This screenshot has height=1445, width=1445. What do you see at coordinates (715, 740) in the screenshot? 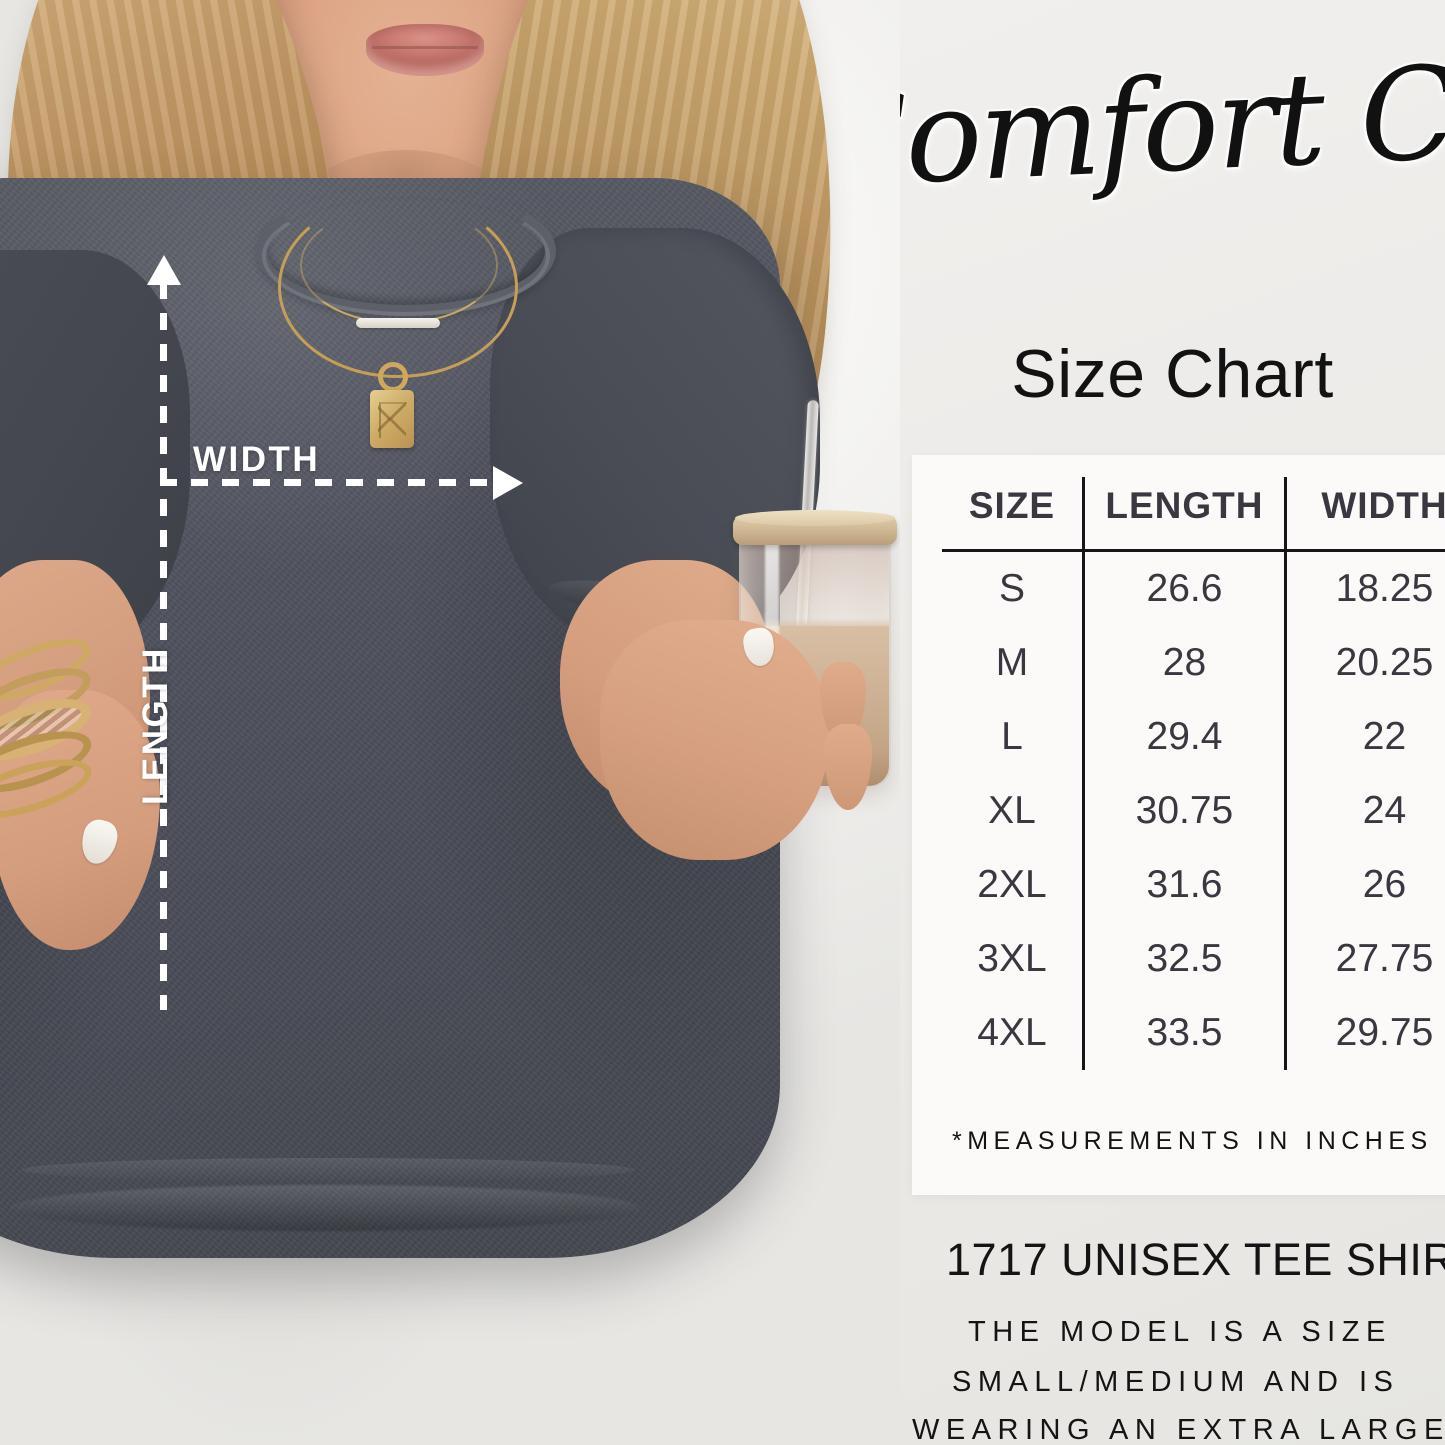
I see `model-hand-right` at bounding box center [715, 740].